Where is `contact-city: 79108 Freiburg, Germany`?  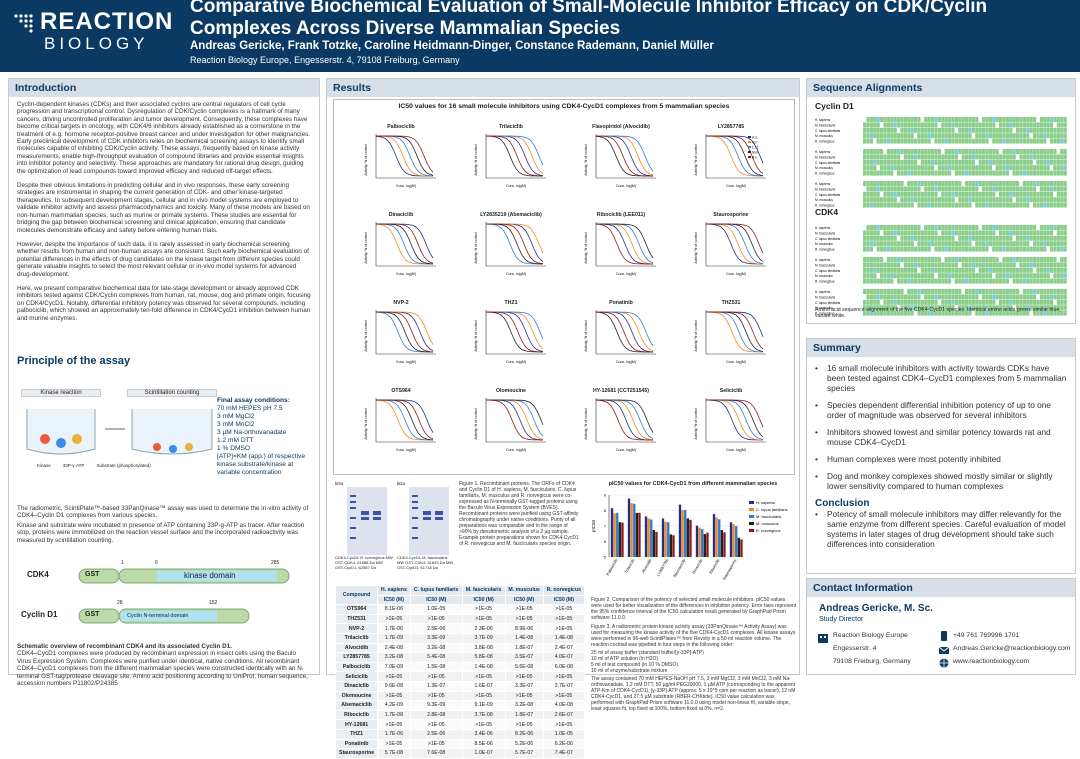
contact-city: 79108 Freiburg, Germany is located at coordinates (872, 661).